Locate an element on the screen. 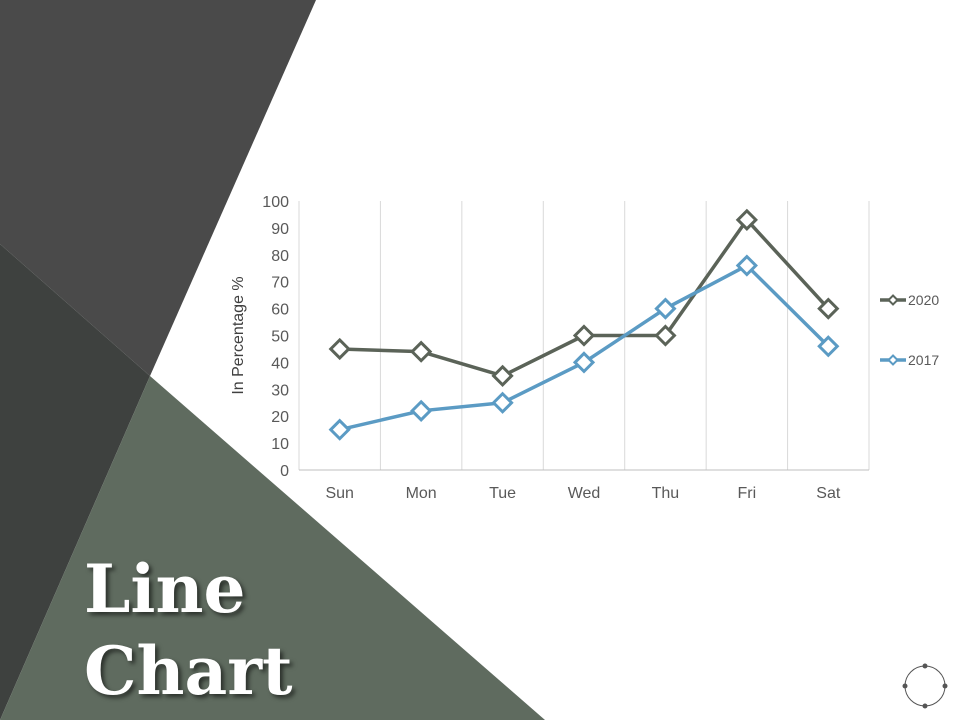 This screenshot has width=960, height=720. series-line-2017 is located at coordinates (584, 347).